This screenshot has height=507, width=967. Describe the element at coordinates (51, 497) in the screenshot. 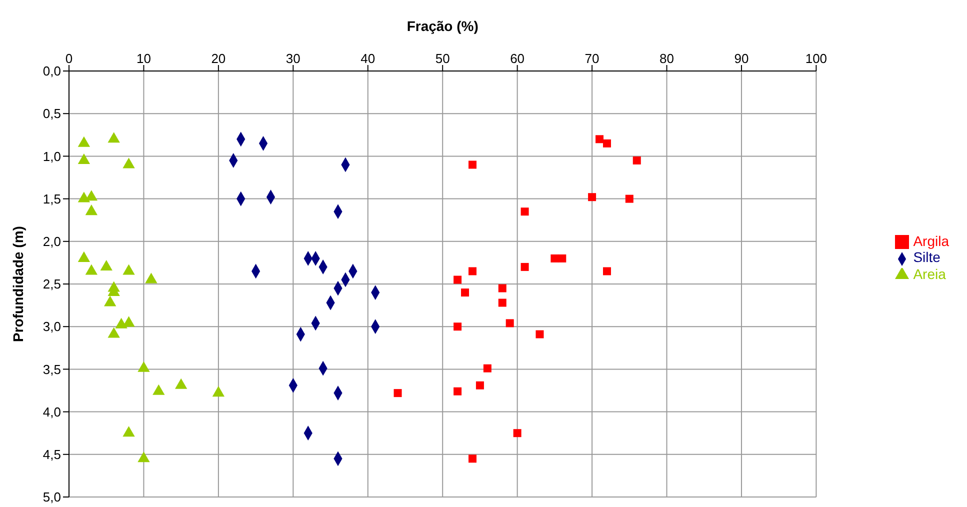

I see `y-tick-label: 5,0` at that location.